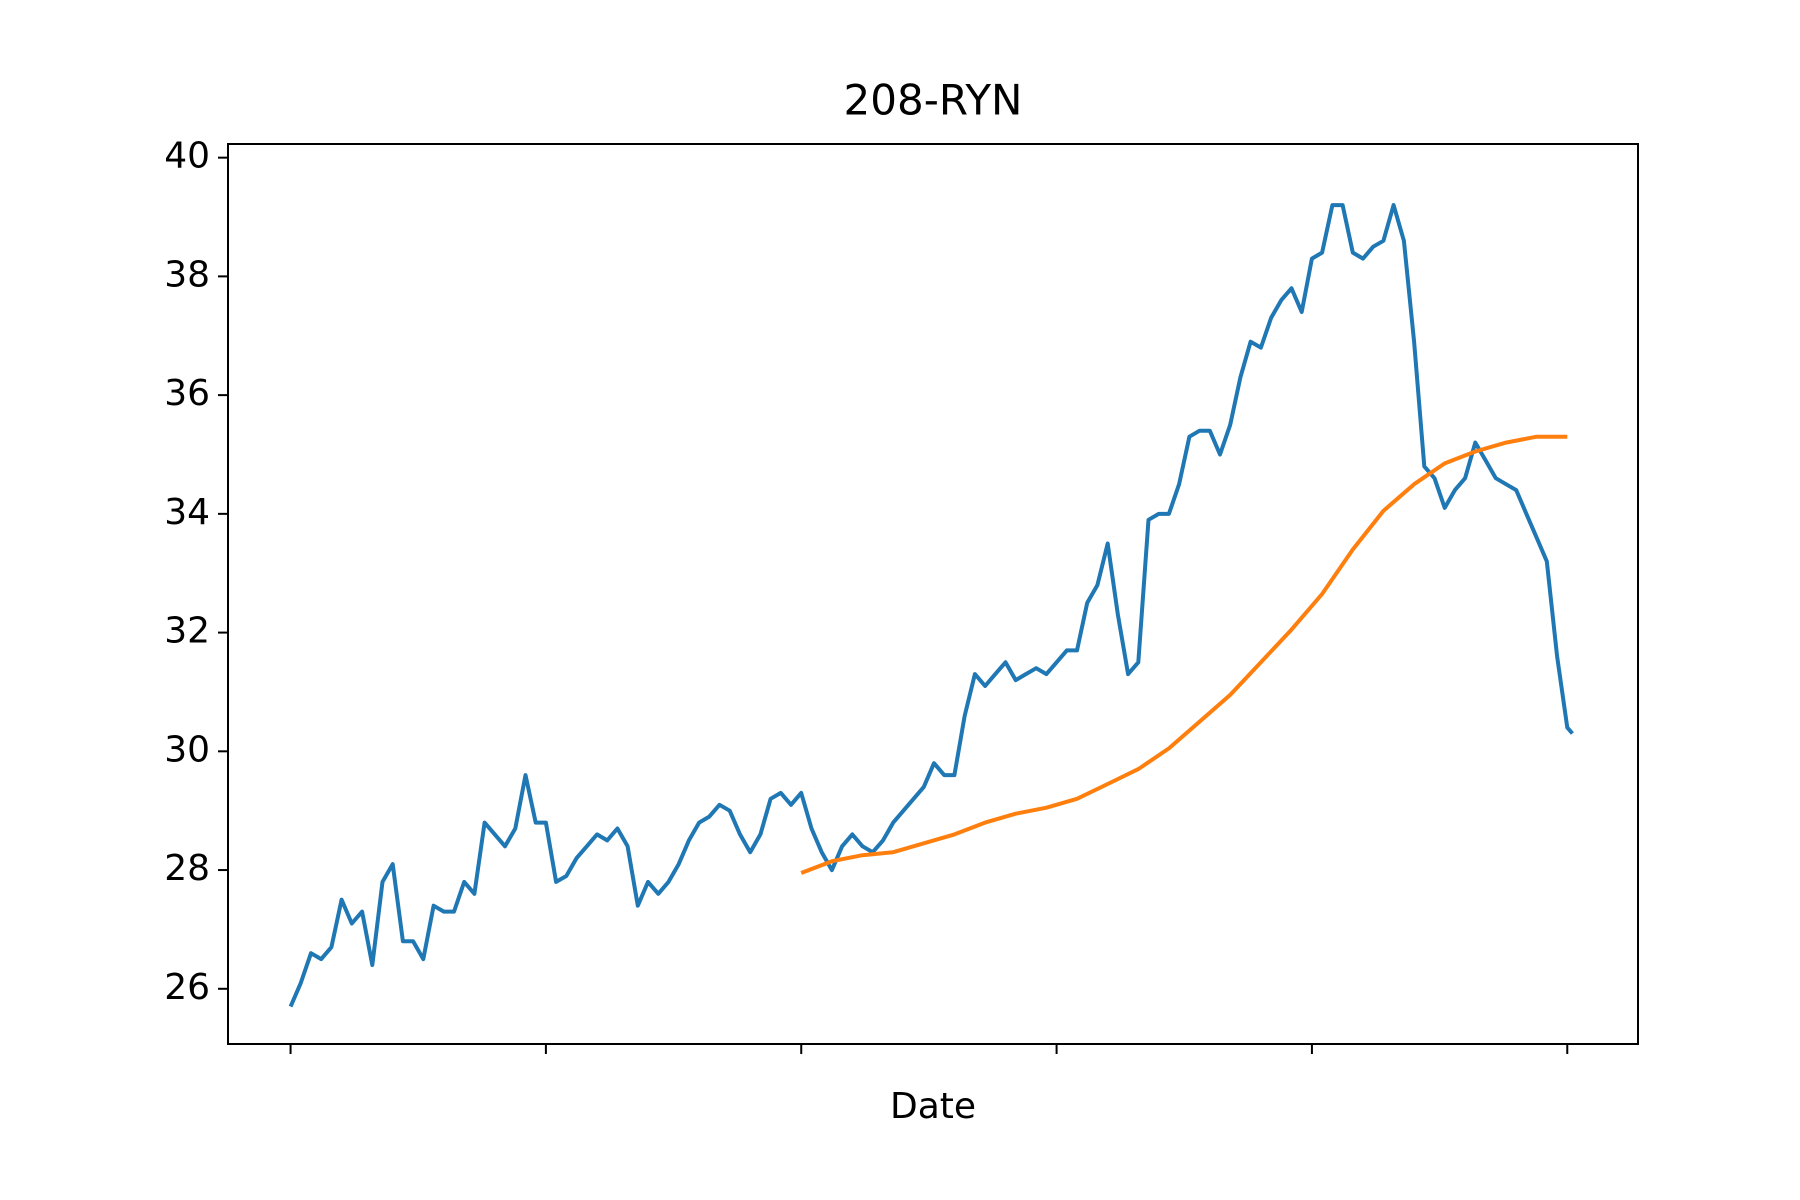 This screenshot has width=1800, height=1200. Describe the element at coordinates (187, 868) in the screenshot. I see `y-tick-label: 28` at that location.